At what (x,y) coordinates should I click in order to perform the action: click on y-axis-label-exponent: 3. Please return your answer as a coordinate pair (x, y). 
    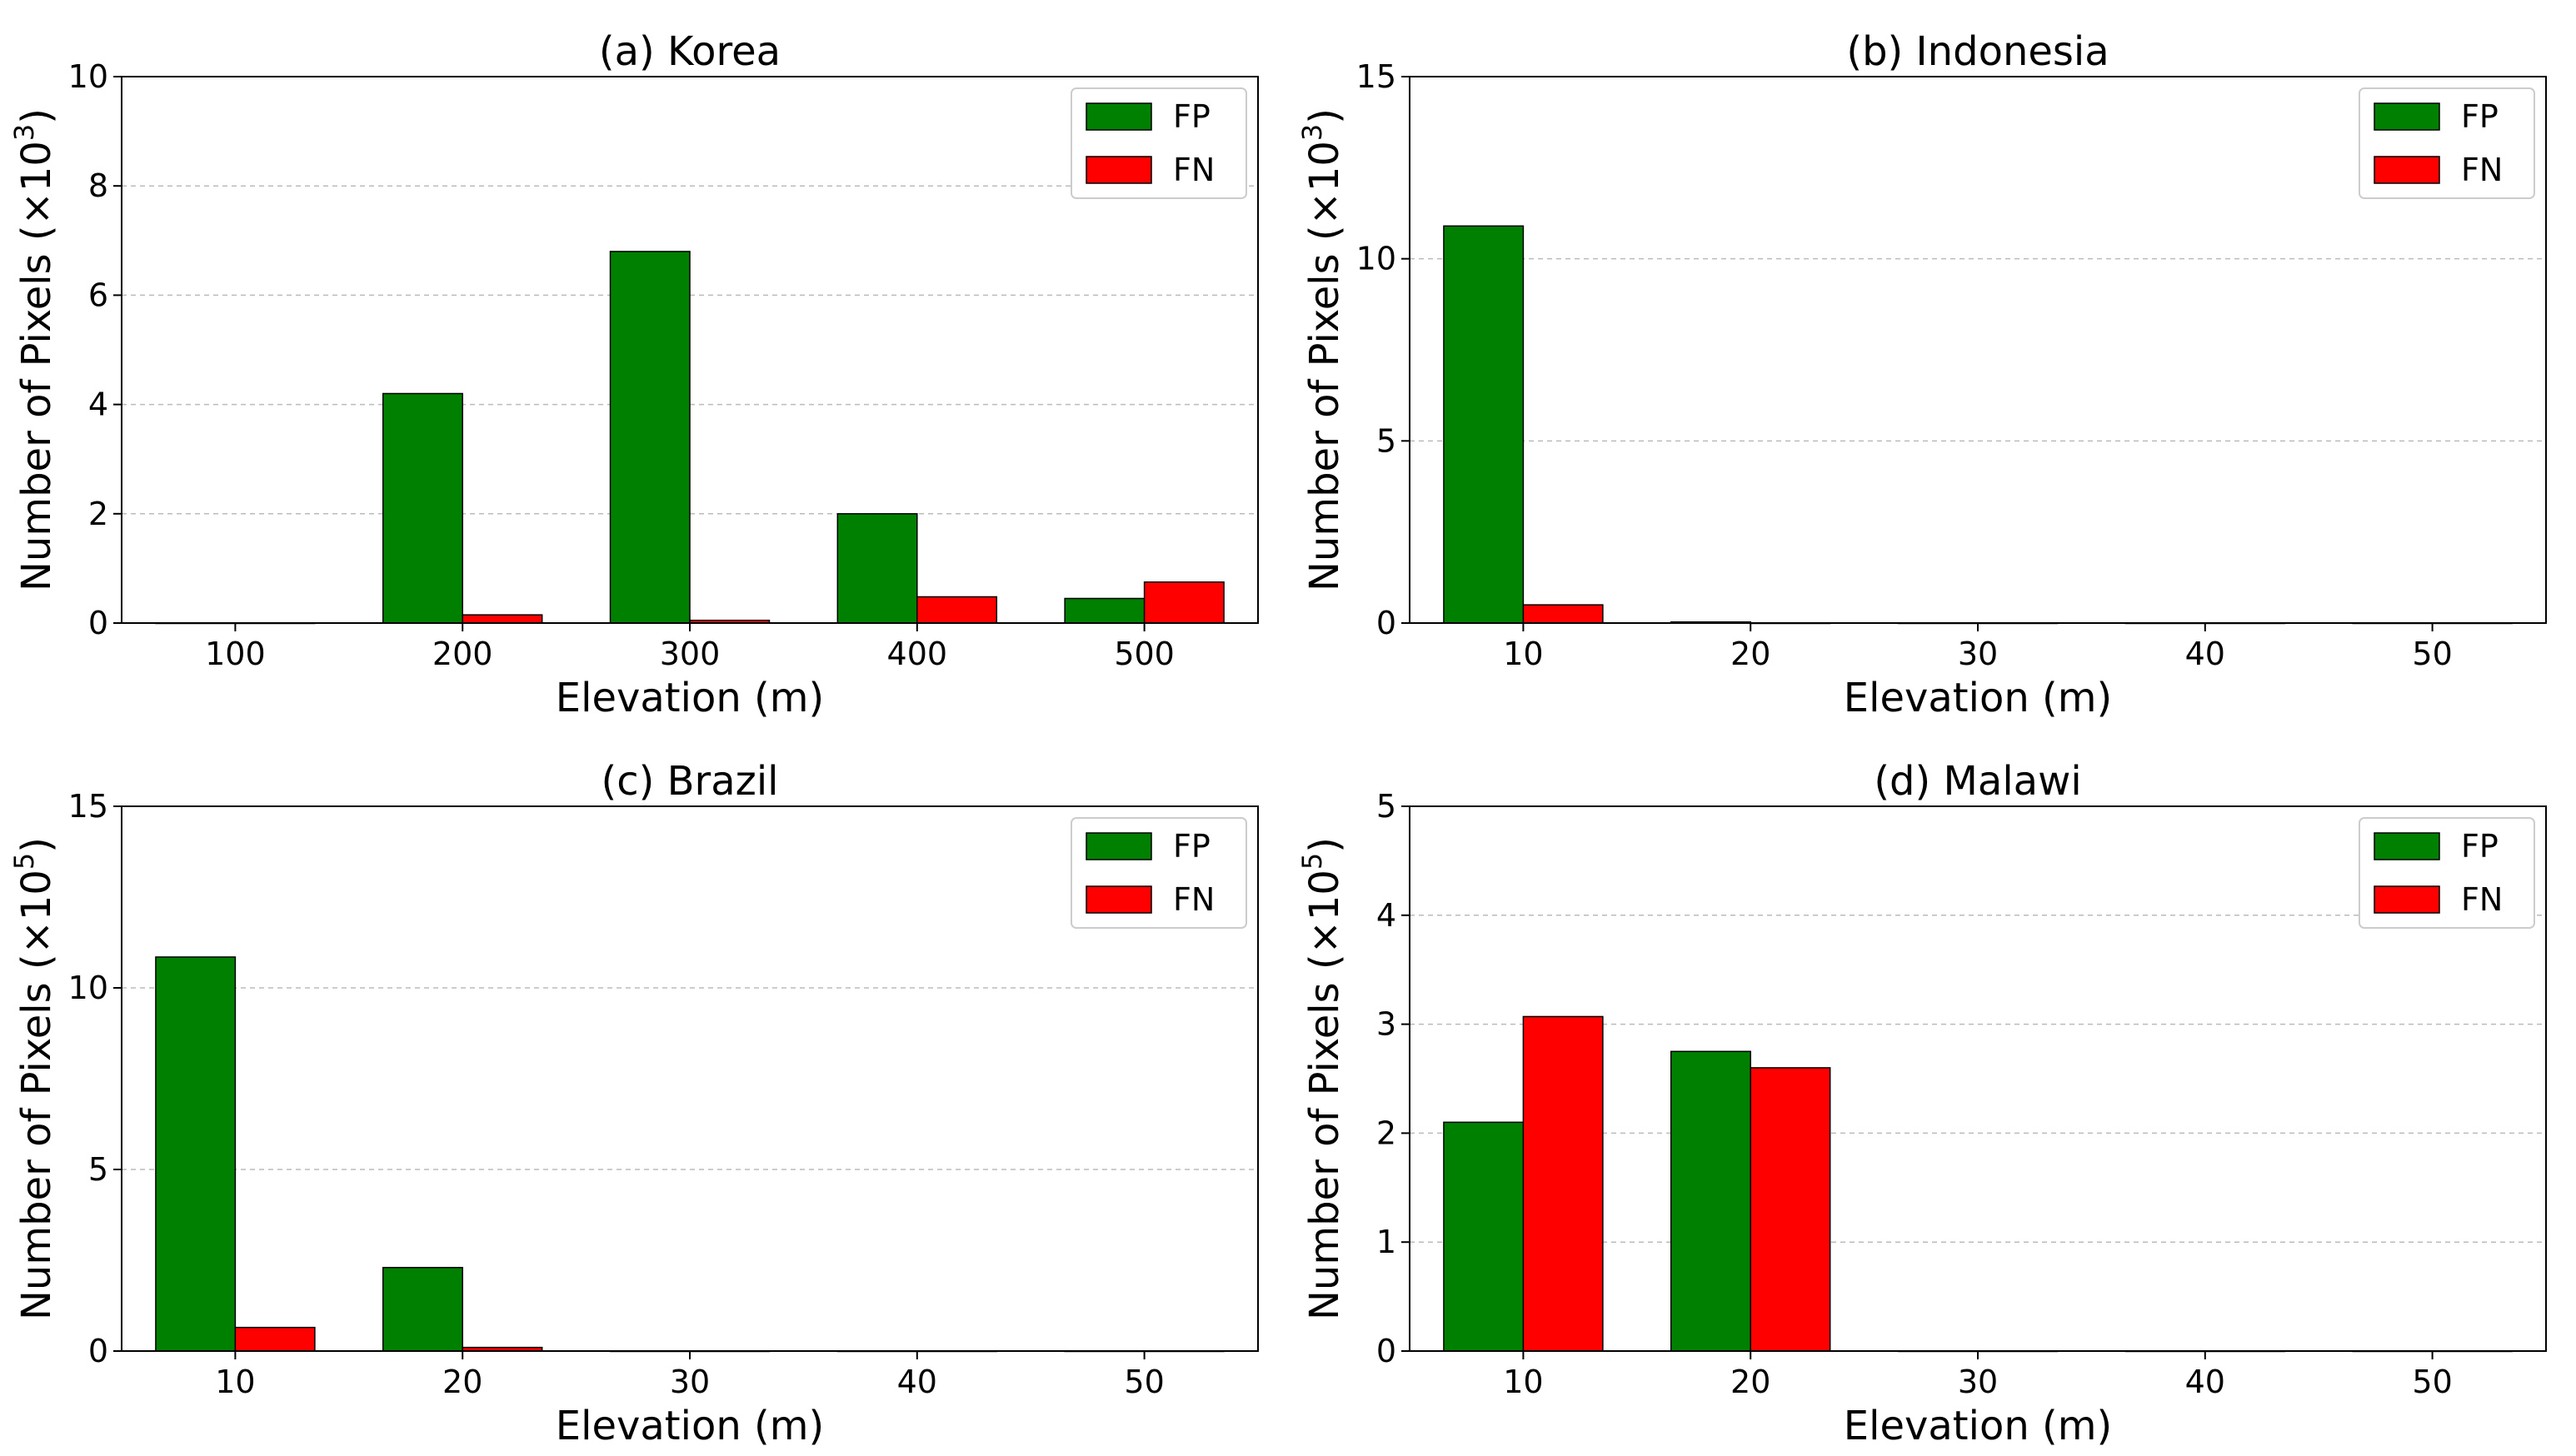
    Looking at the image, I should click on (1312, 132).